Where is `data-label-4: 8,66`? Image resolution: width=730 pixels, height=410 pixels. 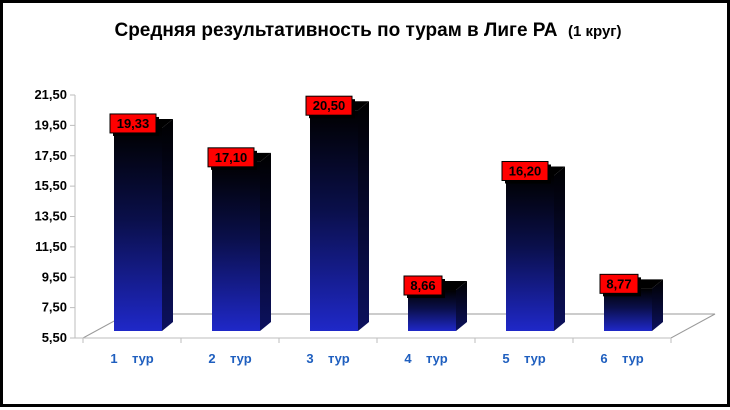
data-label-4: 8,66 is located at coordinates (424, 287).